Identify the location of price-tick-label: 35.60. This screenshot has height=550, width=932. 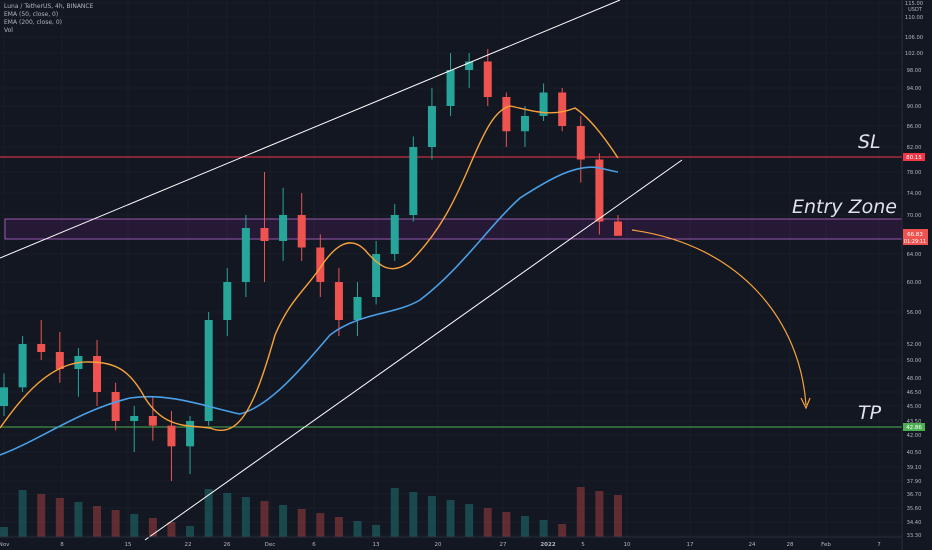
(914, 509).